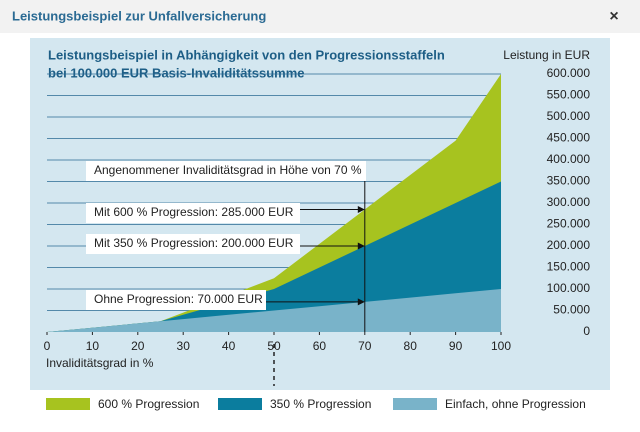 This screenshot has width=640, height=432. What do you see at coordinates (274, 310) in the screenshot?
I see `area` at bounding box center [274, 310].